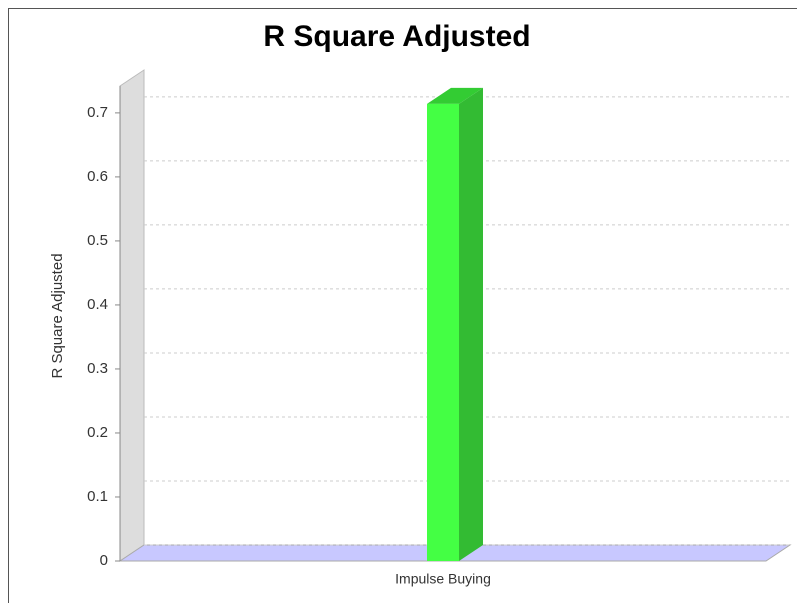  Describe the element at coordinates (104, 560) in the screenshot. I see `y-tick-label: 0` at that location.